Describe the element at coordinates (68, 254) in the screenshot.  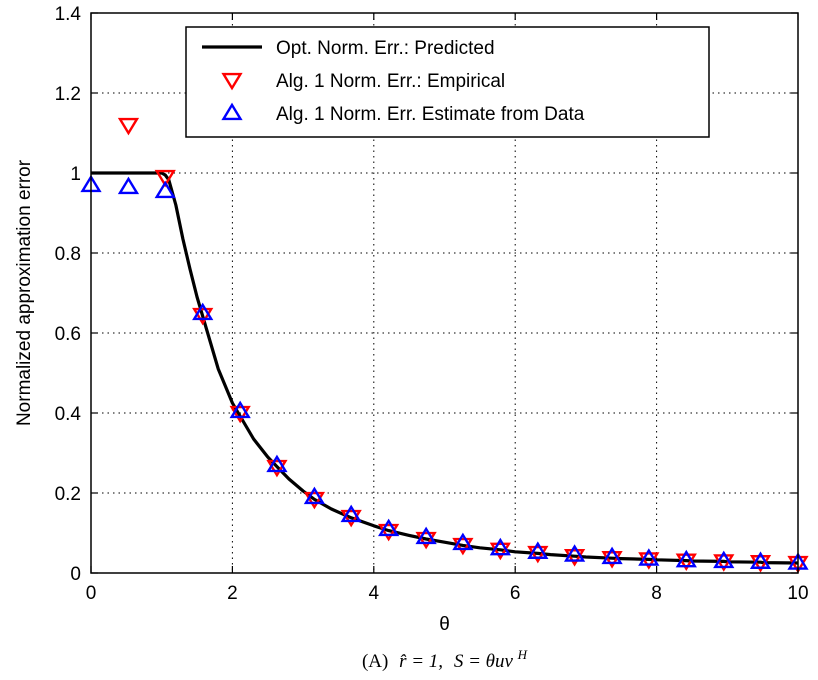
I see `y-tick-label: 0.8` at that location.